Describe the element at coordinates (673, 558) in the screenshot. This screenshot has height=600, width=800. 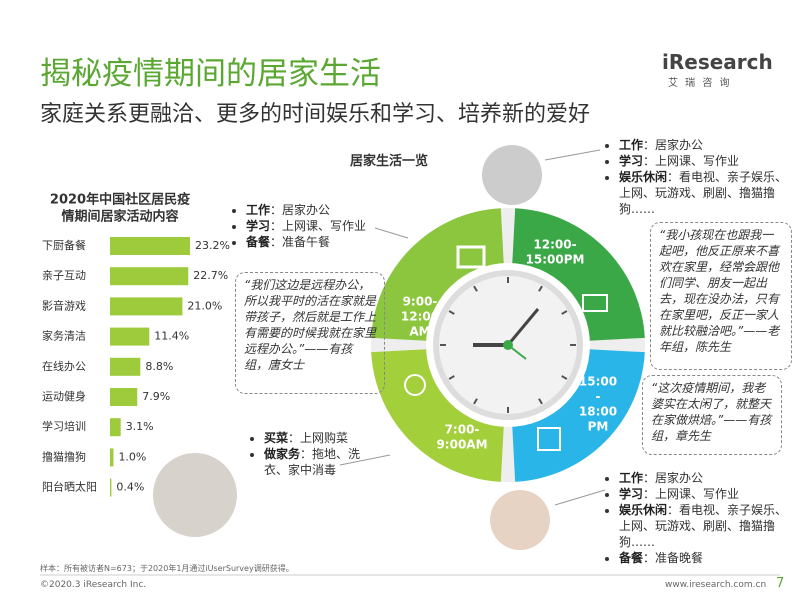
I see `bullet-text: ：准备晚餐` at that location.